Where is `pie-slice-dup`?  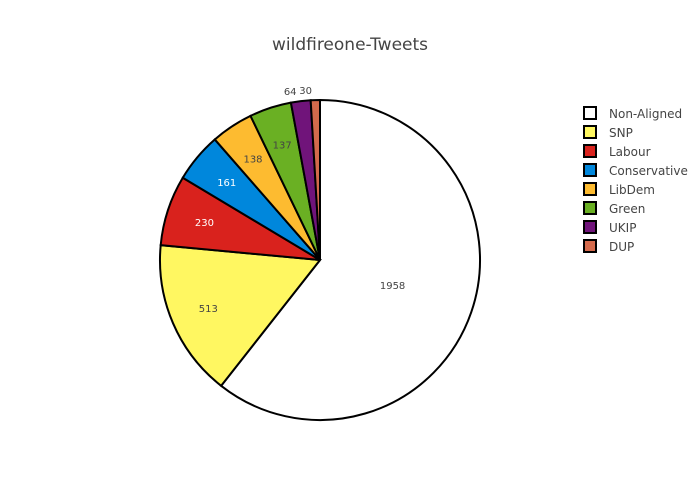 pie-slice-dup is located at coordinates (315, 179).